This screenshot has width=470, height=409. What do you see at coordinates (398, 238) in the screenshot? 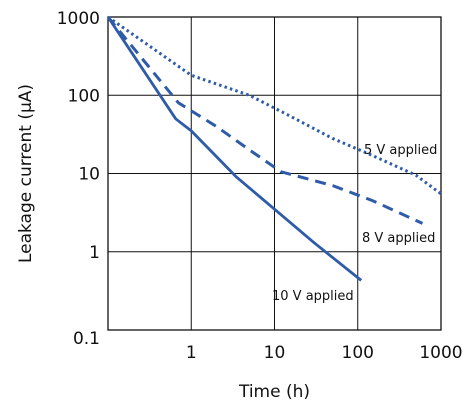
I see `series-label-2: 8 V applied` at bounding box center [398, 238].